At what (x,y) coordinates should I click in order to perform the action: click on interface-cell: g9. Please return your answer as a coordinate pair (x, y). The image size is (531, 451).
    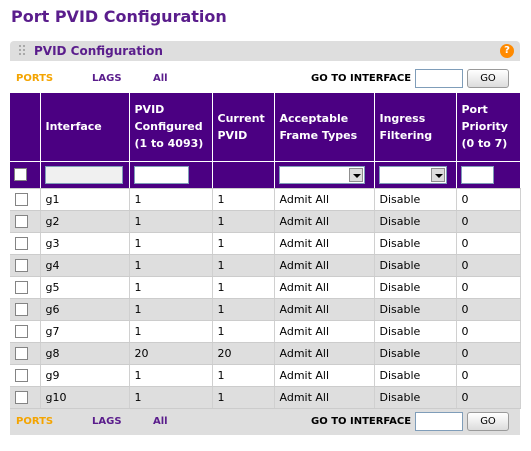
    Looking at the image, I should click on (85, 375).